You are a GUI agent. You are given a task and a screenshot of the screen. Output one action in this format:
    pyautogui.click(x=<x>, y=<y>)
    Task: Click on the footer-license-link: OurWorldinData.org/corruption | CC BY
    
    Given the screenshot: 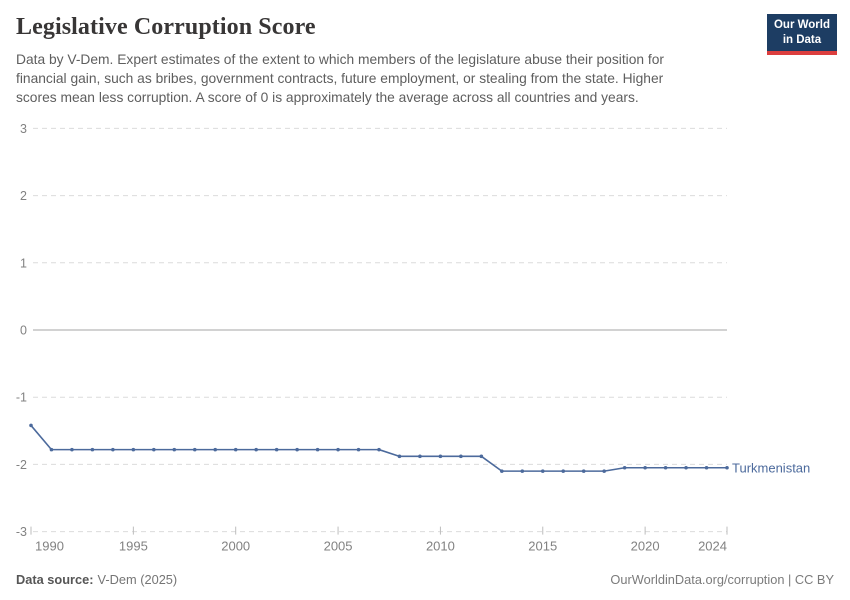 What is the action you would take?
    pyautogui.click(x=722, y=579)
    